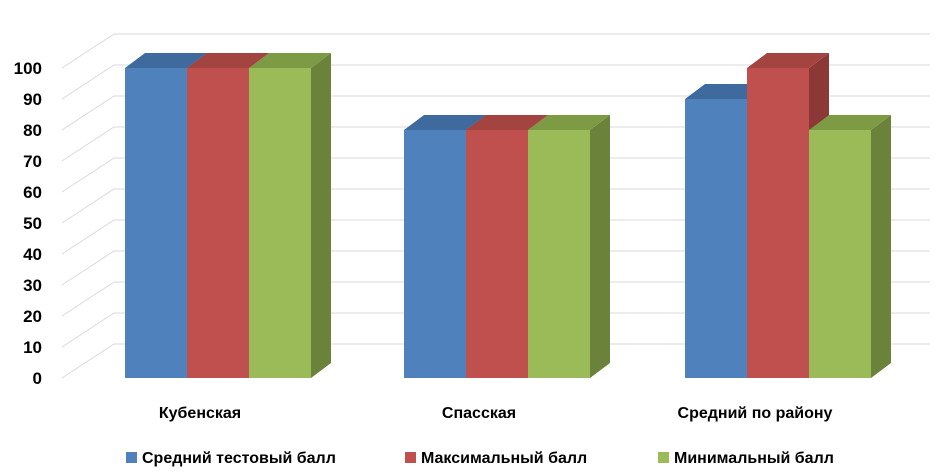 The height and width of the screenshot is (475, 940). Describe the element at coordinates (755, 413) in the screenshot. I see `category-label: Средний по району` at that location.